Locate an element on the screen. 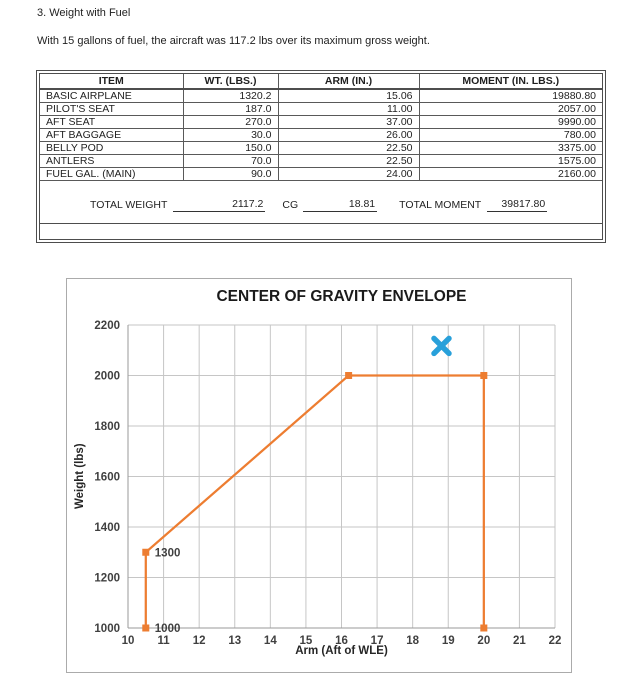 The height and width of the screenshot is (685, 637). table-row: AFT SEAT 270.0 37.00 9990.00 is located at coordinates (321, 122).